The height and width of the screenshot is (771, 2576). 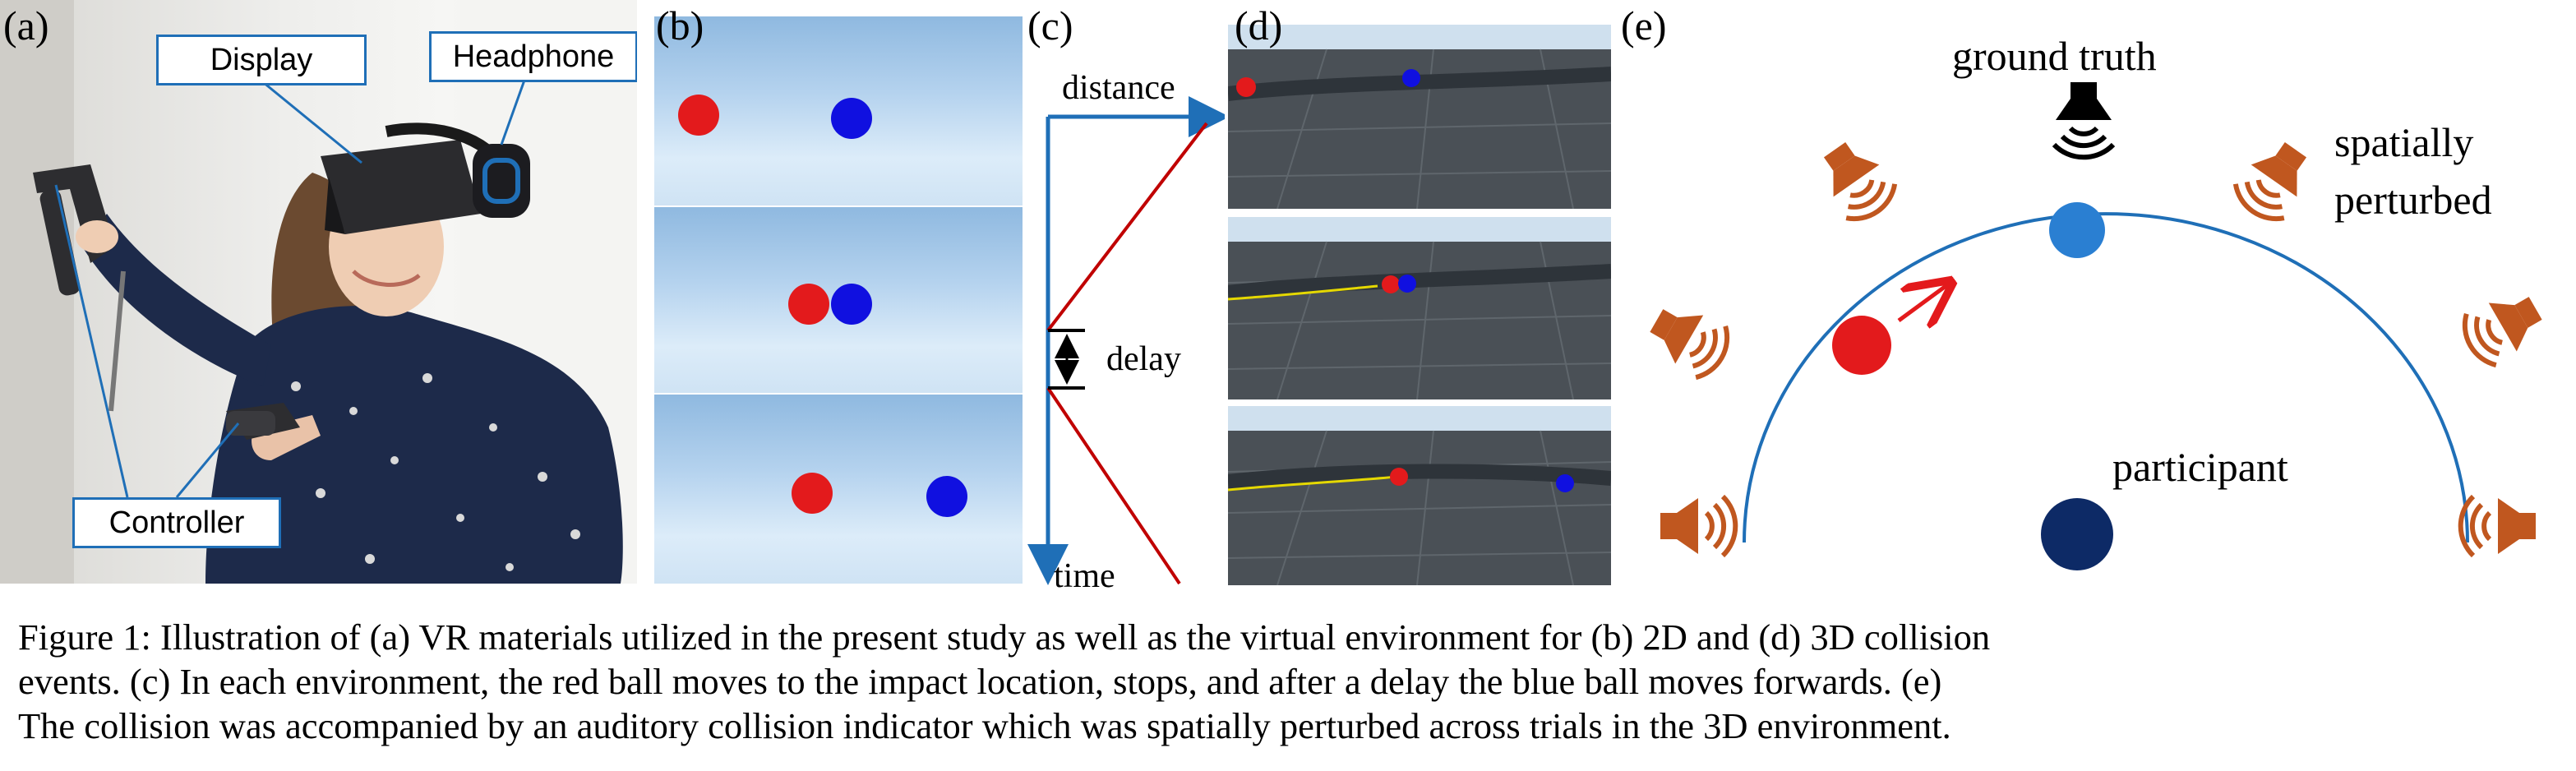 I want to click on perturbed-speaker-icon-right-low, so click(x=2499, y=526).